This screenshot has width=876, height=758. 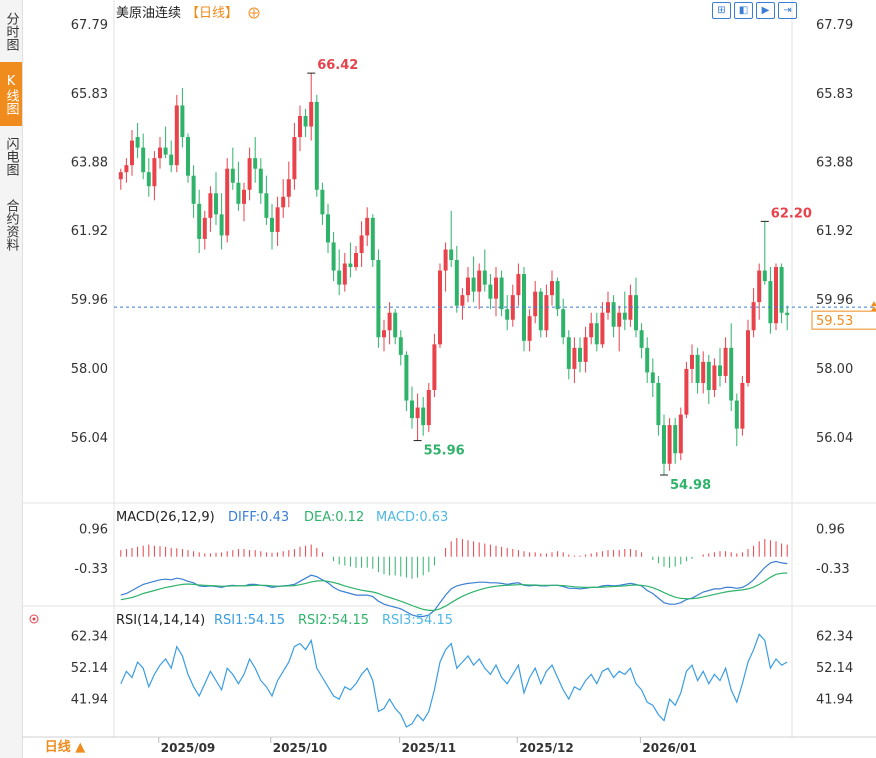 I want to click on annotation-low_dec: 54.98, so click(x=690, y=485).